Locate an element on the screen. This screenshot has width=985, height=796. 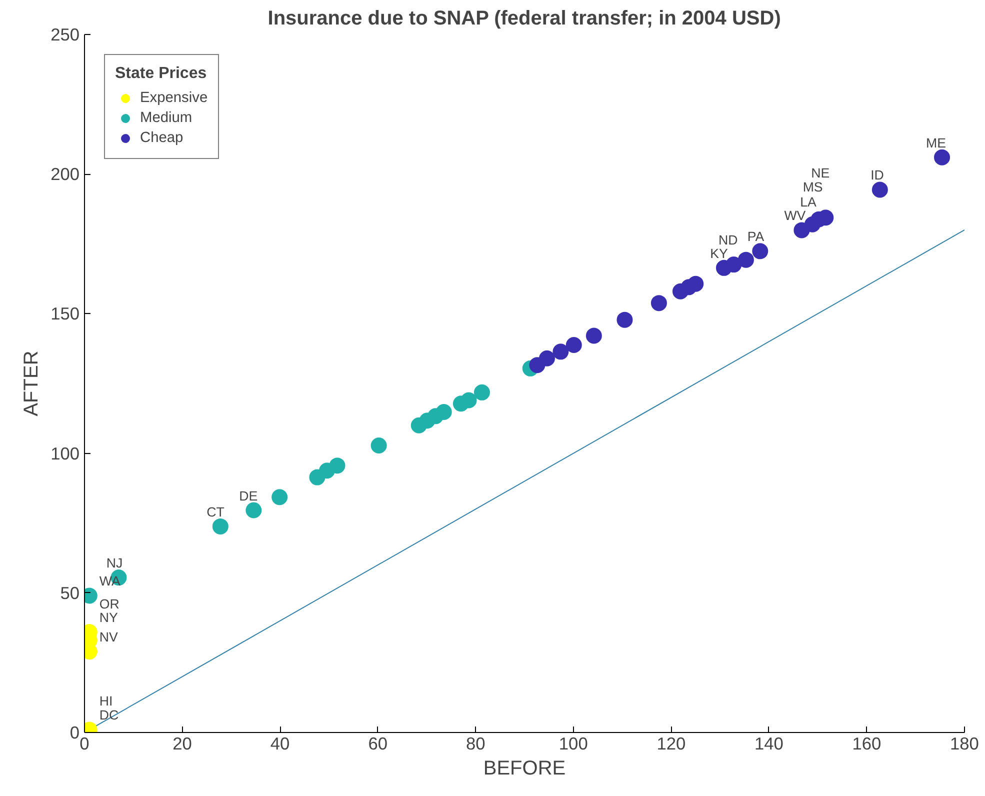
annotation: ND is located at coordinates (728, 240).